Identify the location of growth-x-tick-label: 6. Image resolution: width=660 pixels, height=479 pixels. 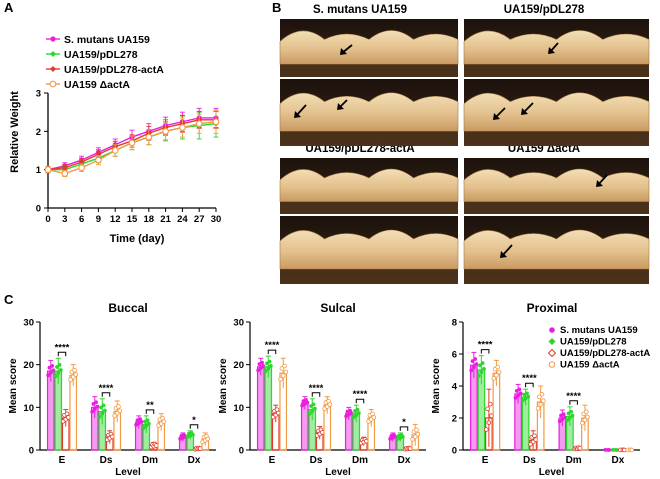
(81, 219).